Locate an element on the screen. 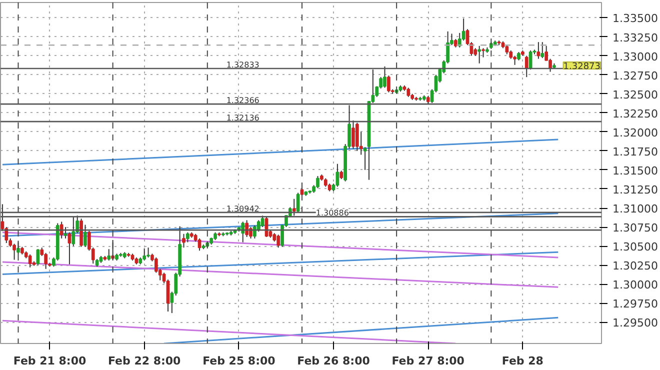 This screenshot has width=660, height=370. ref-line-label: 1.32833 is located at coordinates (243, 65).